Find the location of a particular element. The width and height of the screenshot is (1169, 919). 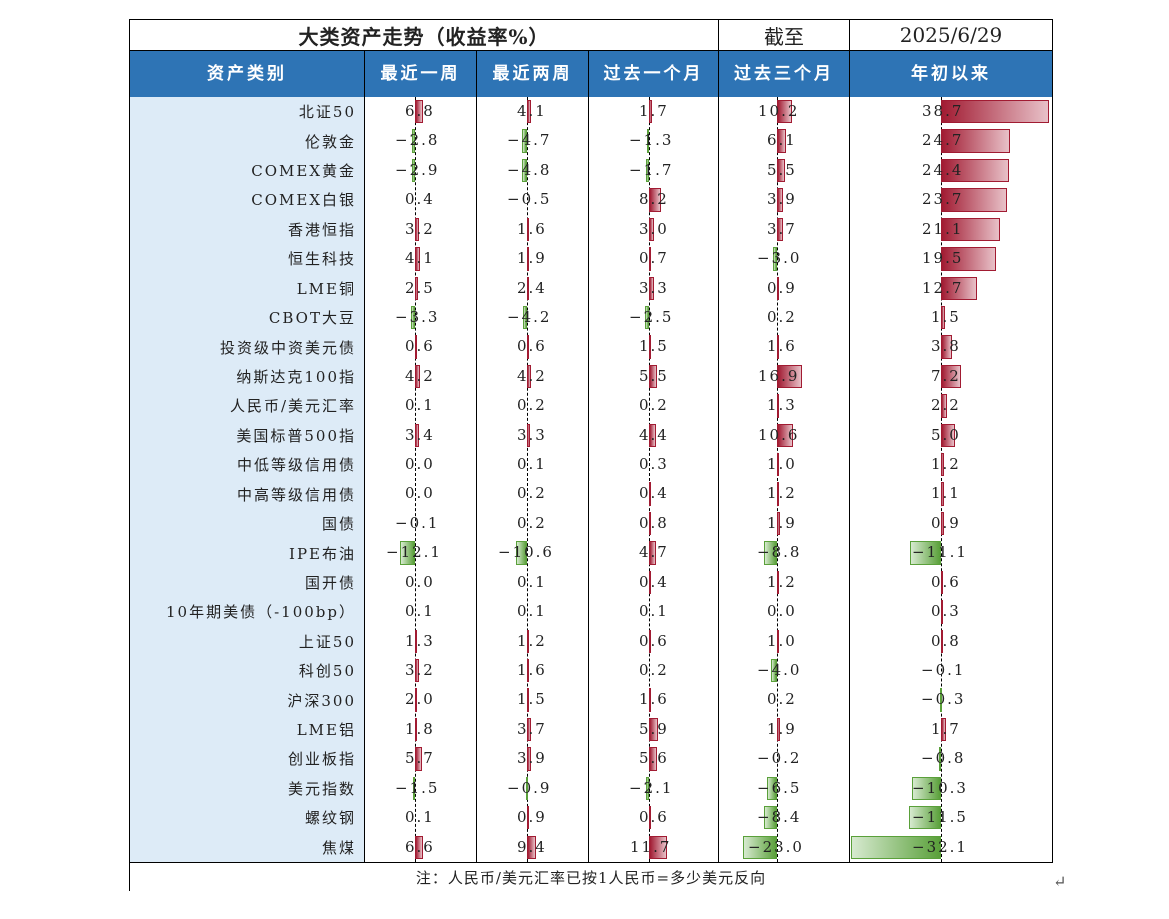

data-label: −11.1 is located at coordinates (940, 552).